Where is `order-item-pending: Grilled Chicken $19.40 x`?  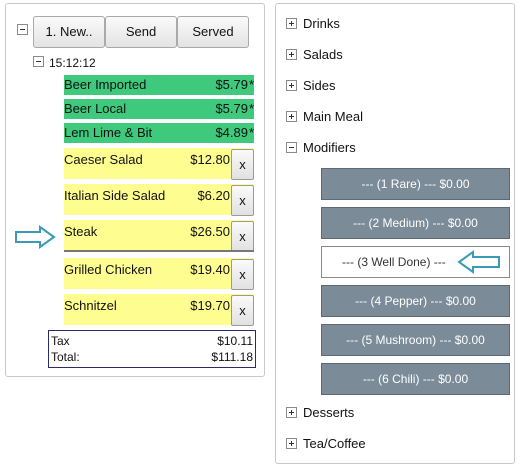
order-item-pending: Grilled Chicken $19.40 x is located at coordinates (159, 274).